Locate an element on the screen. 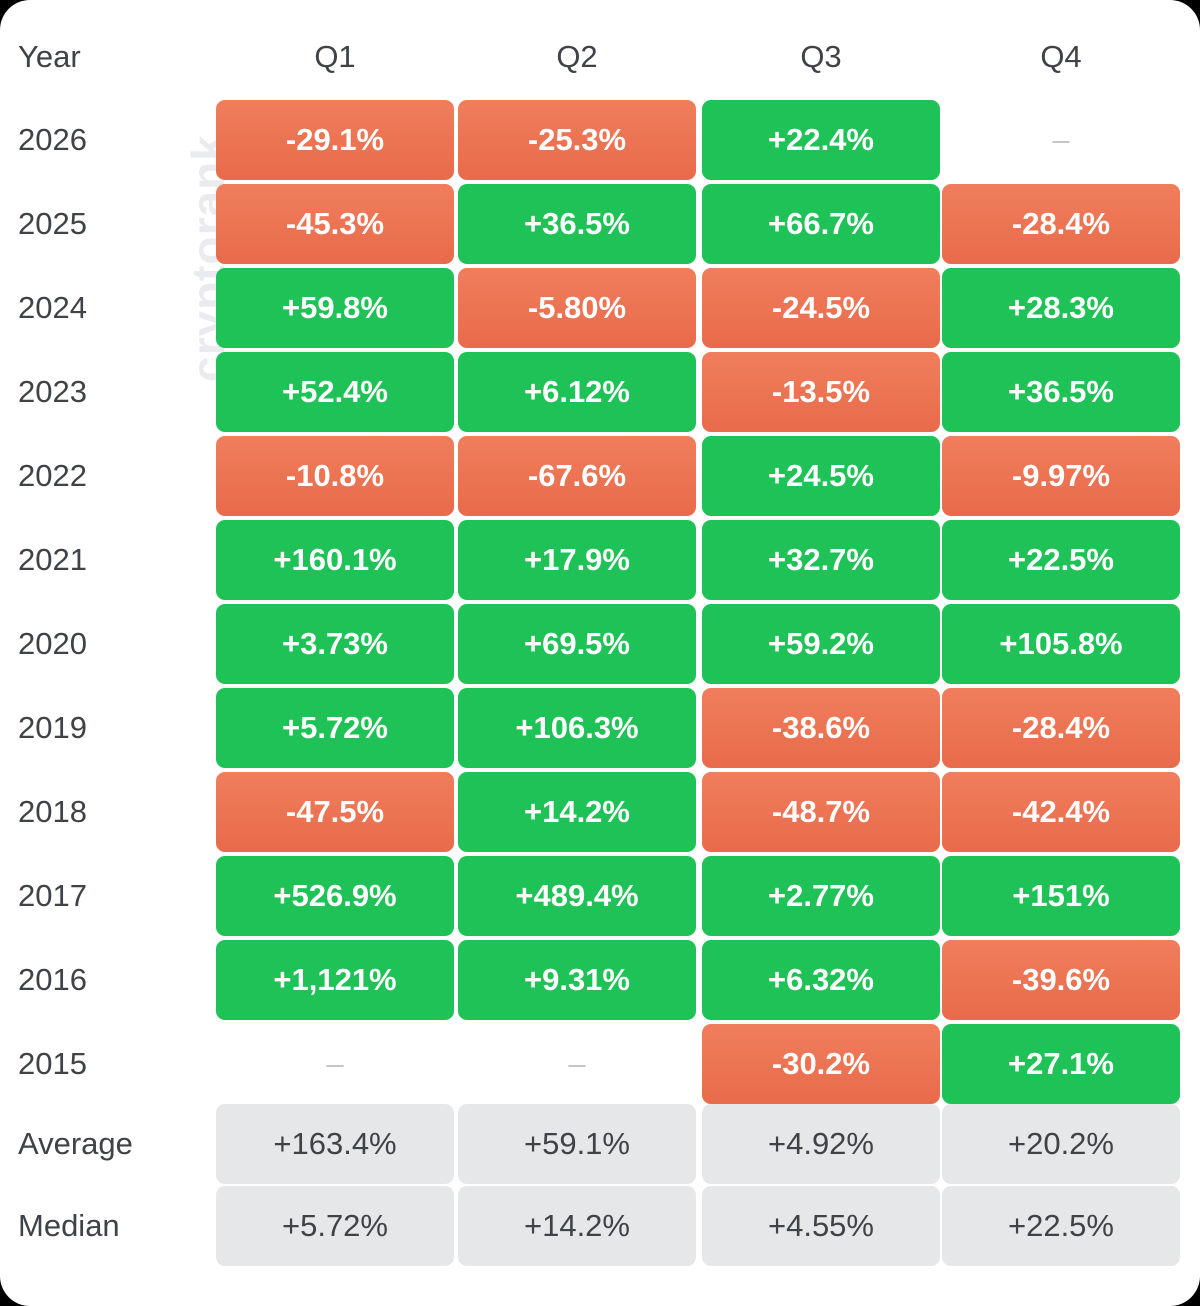  cell-2026-q2: -25.3% is located at coordinates (577, 140).